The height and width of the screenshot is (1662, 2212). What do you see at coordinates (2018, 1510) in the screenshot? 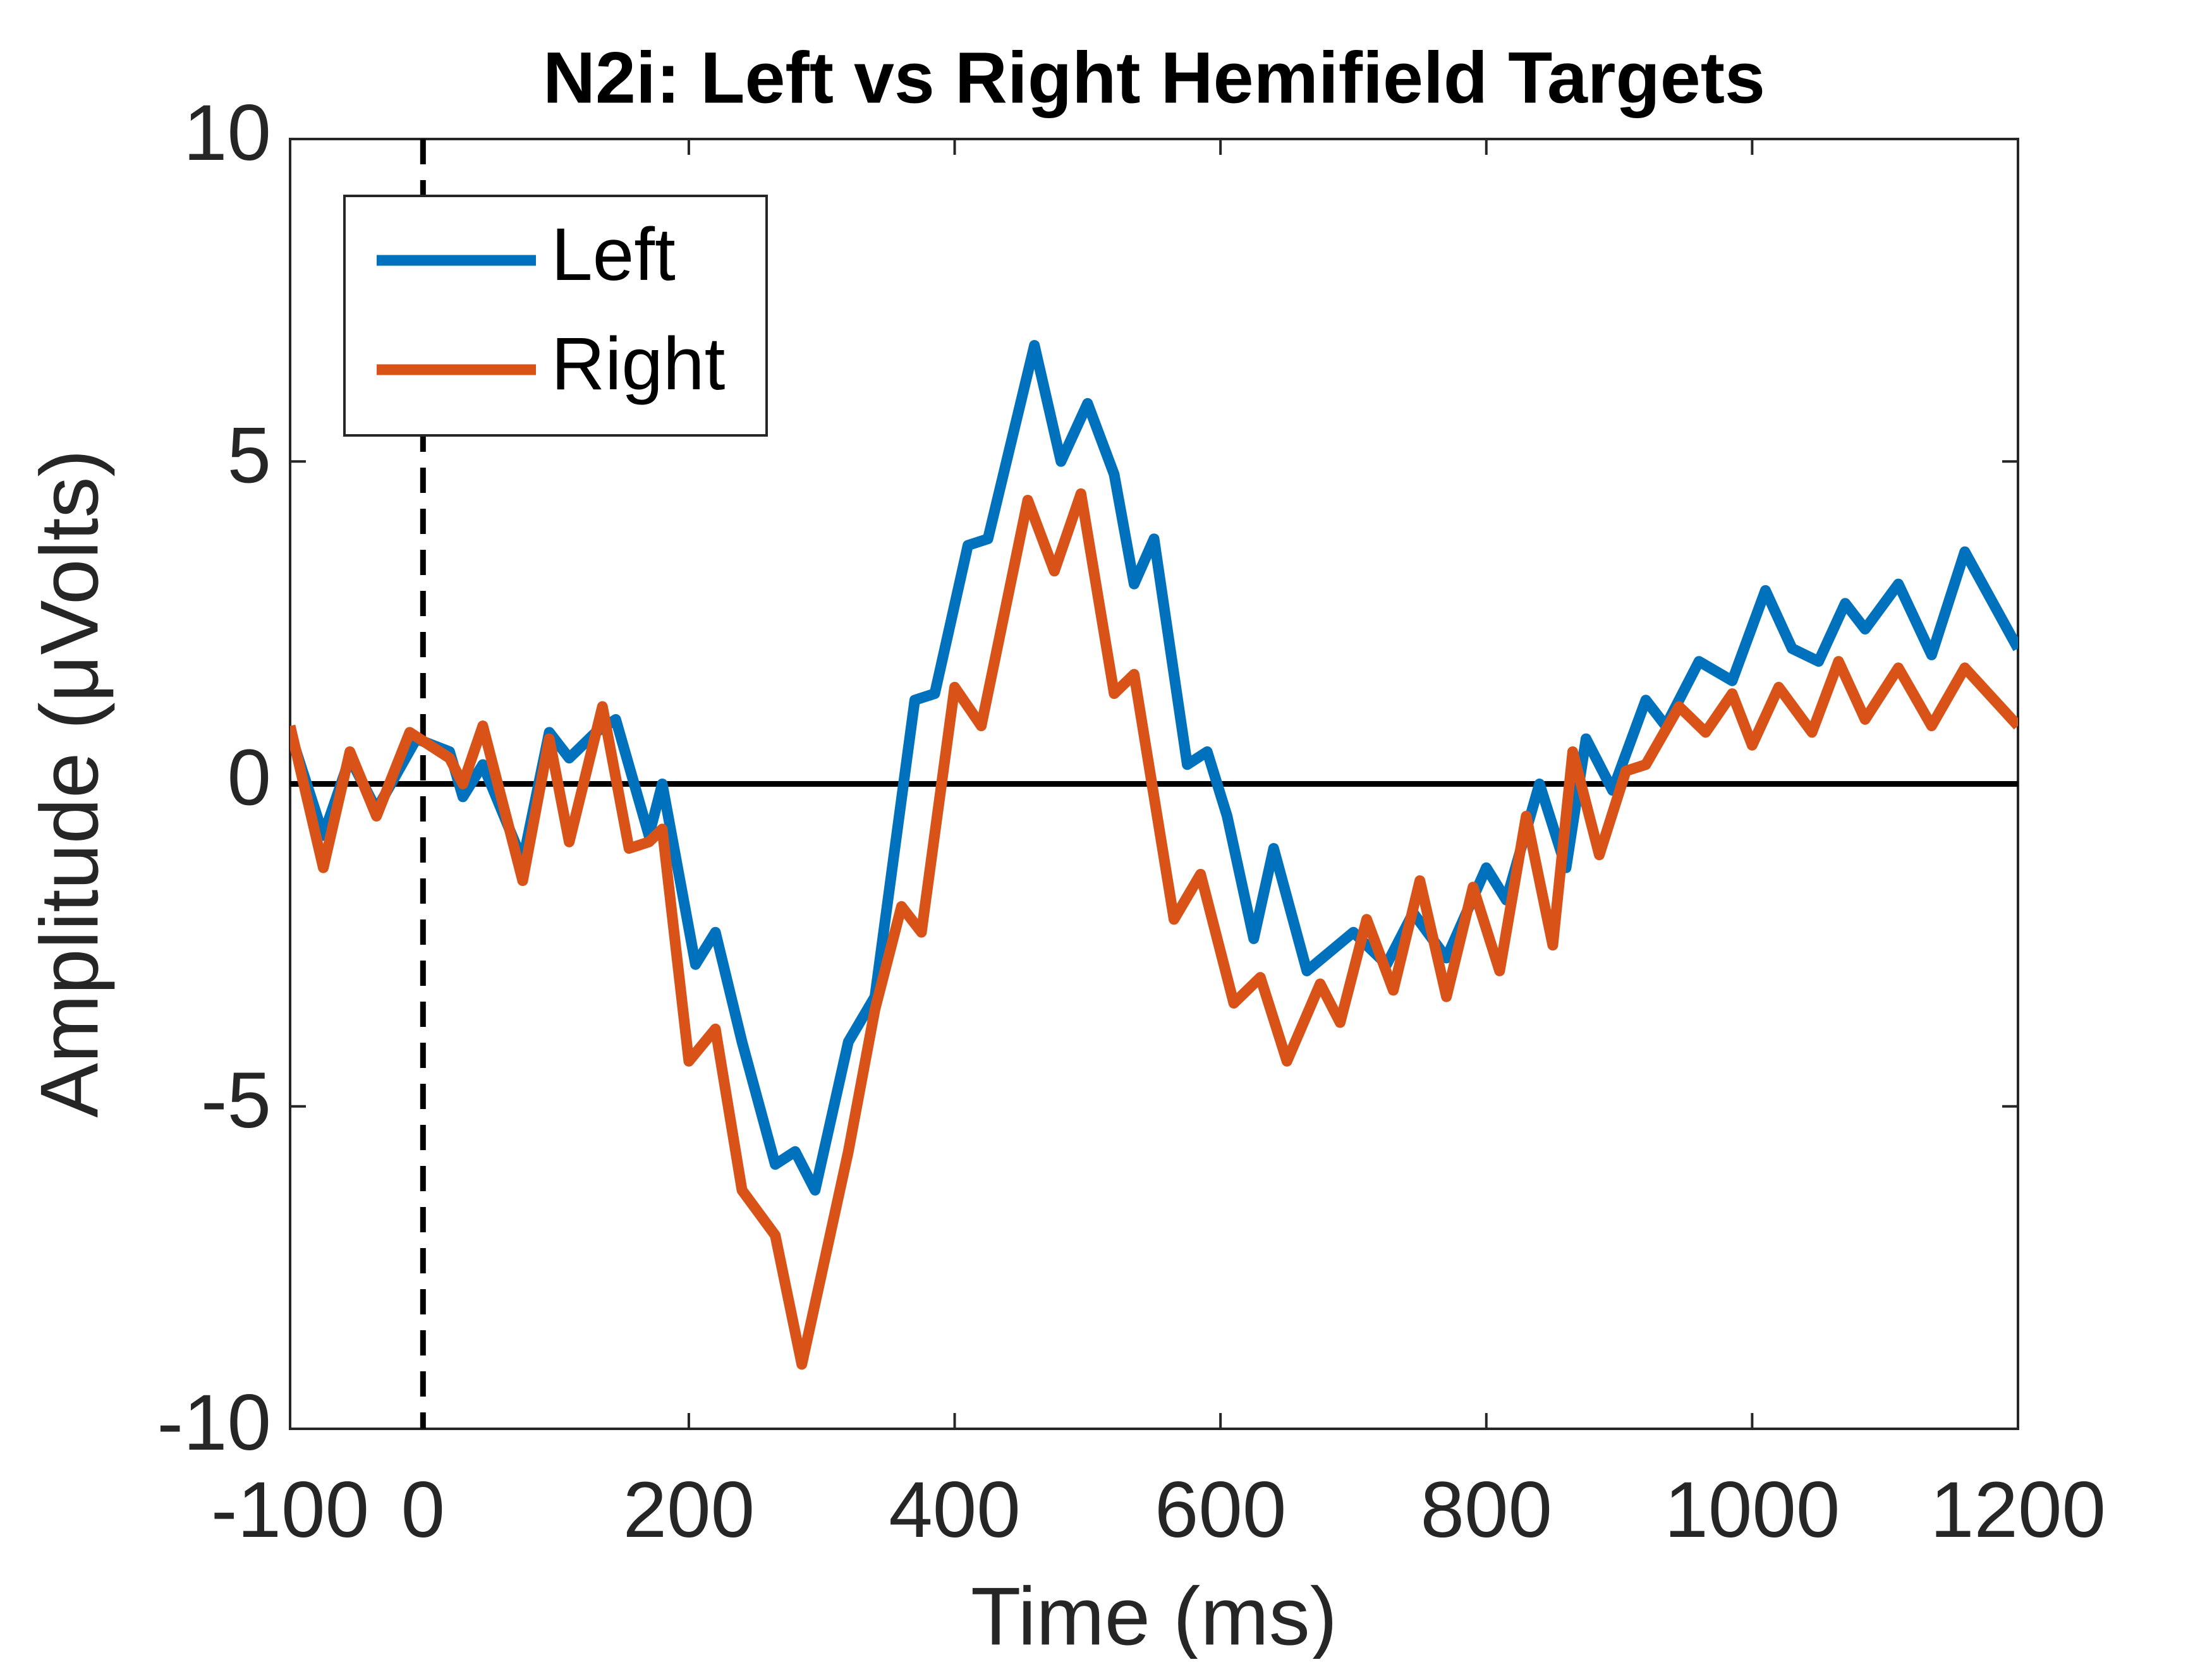
I see `x-tick-label: 1200` at bounding box center [2018, 1510].